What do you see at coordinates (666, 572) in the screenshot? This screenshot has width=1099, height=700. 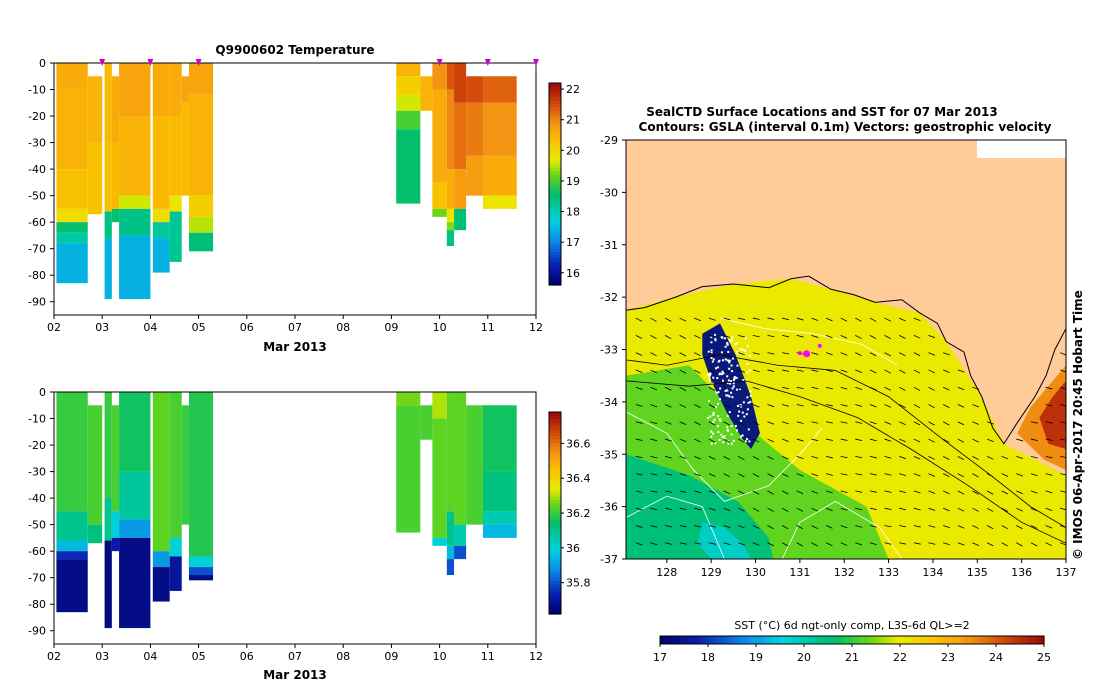 I see `longitude-tick-label: 128` at bounding box center [666, 572].